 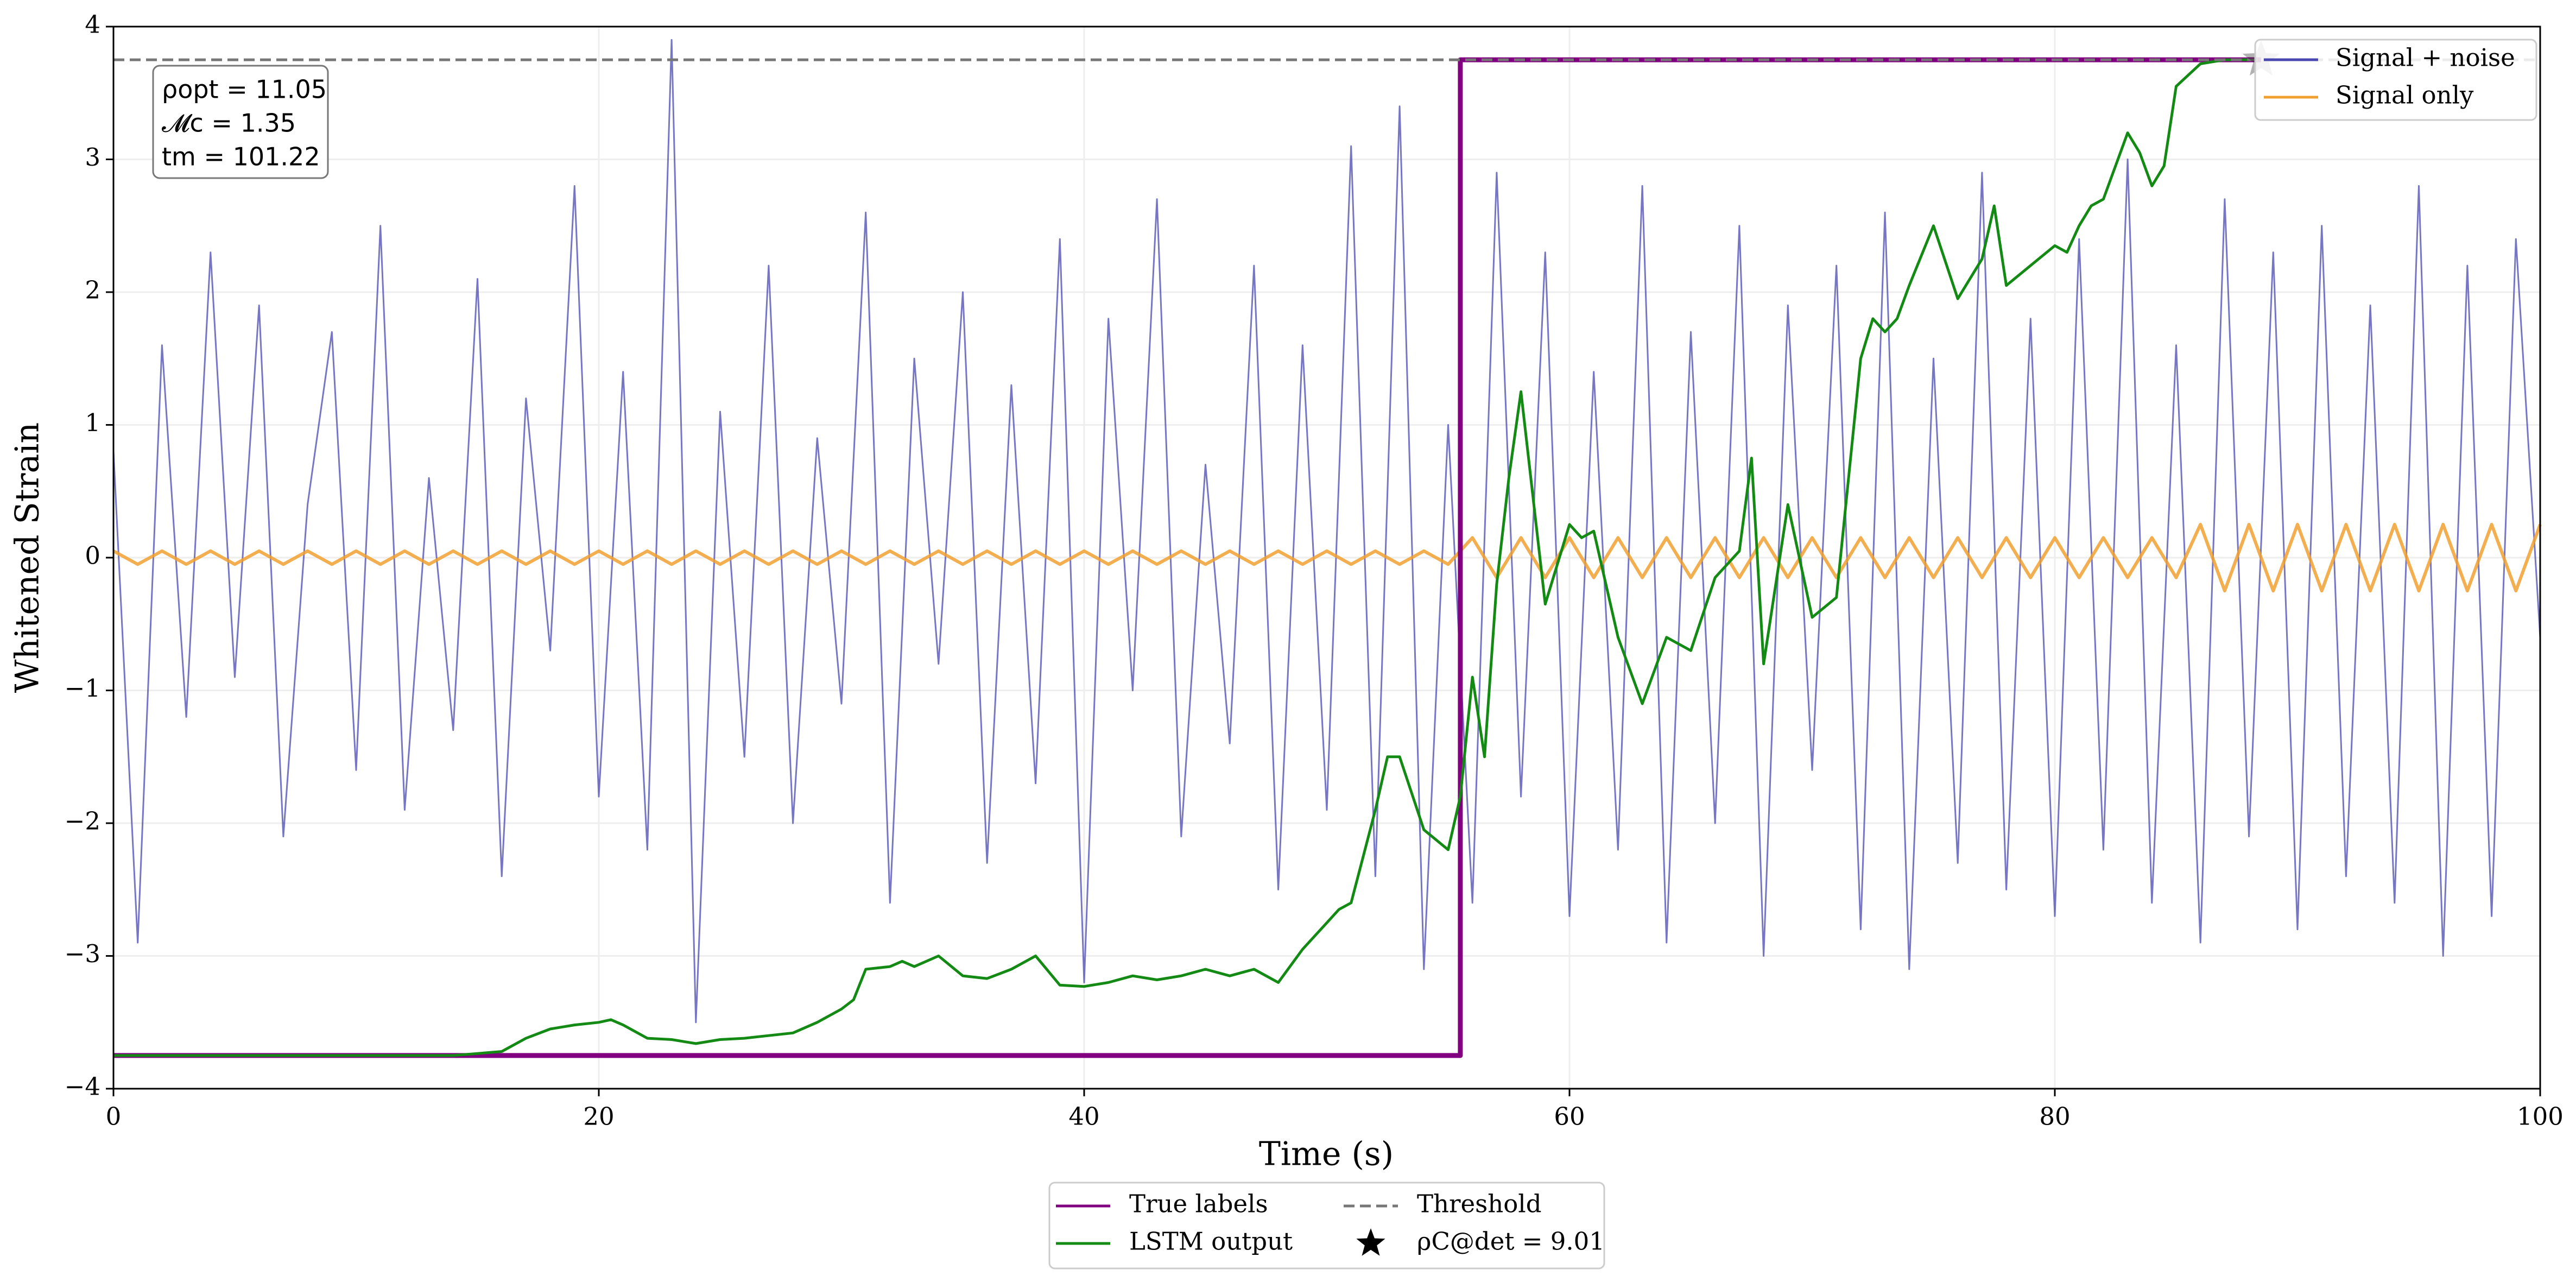 I want to click on x-tick-label: 80, so click(x=2054, y=1116).